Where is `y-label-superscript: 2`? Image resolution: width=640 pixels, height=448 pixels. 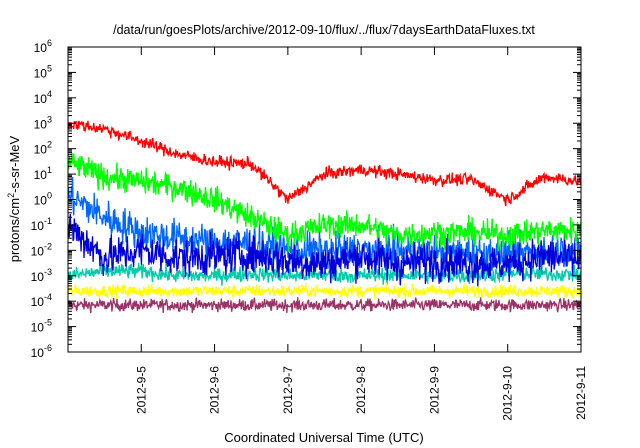 y-label-superscript: 2 is located at coordinates (11, 195).